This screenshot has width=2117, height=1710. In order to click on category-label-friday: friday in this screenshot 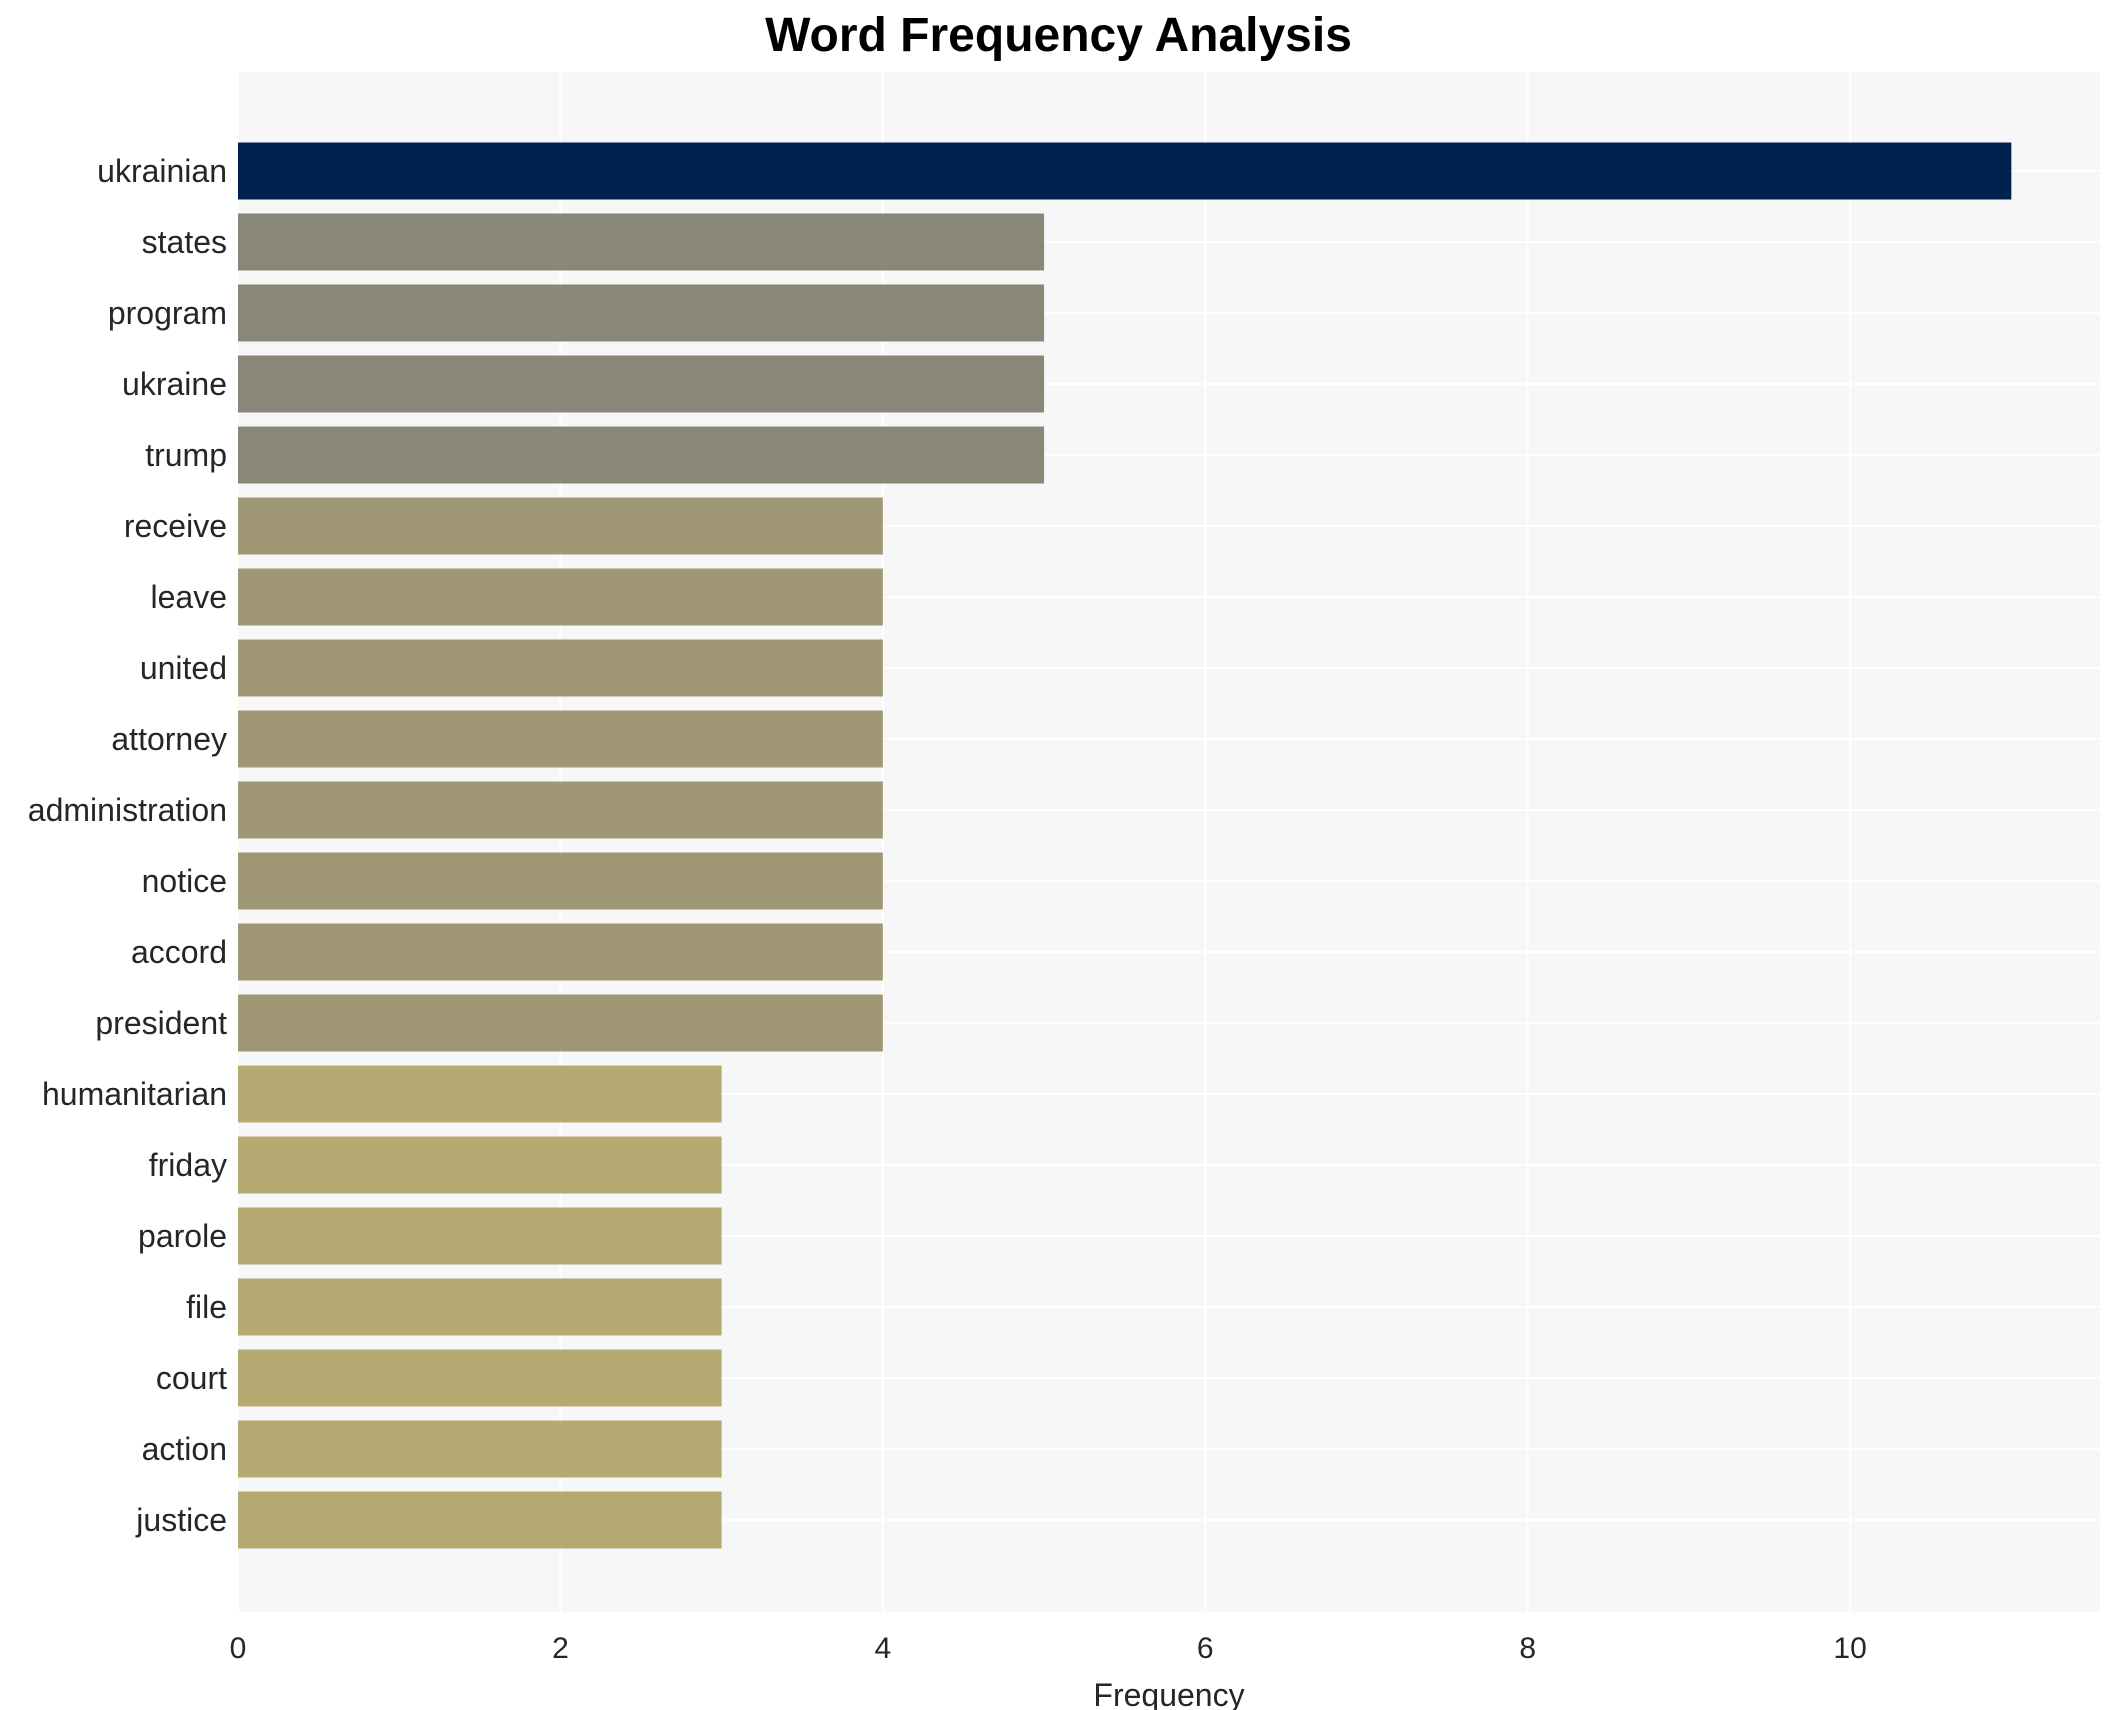, I will do `click(188, 1165)`.